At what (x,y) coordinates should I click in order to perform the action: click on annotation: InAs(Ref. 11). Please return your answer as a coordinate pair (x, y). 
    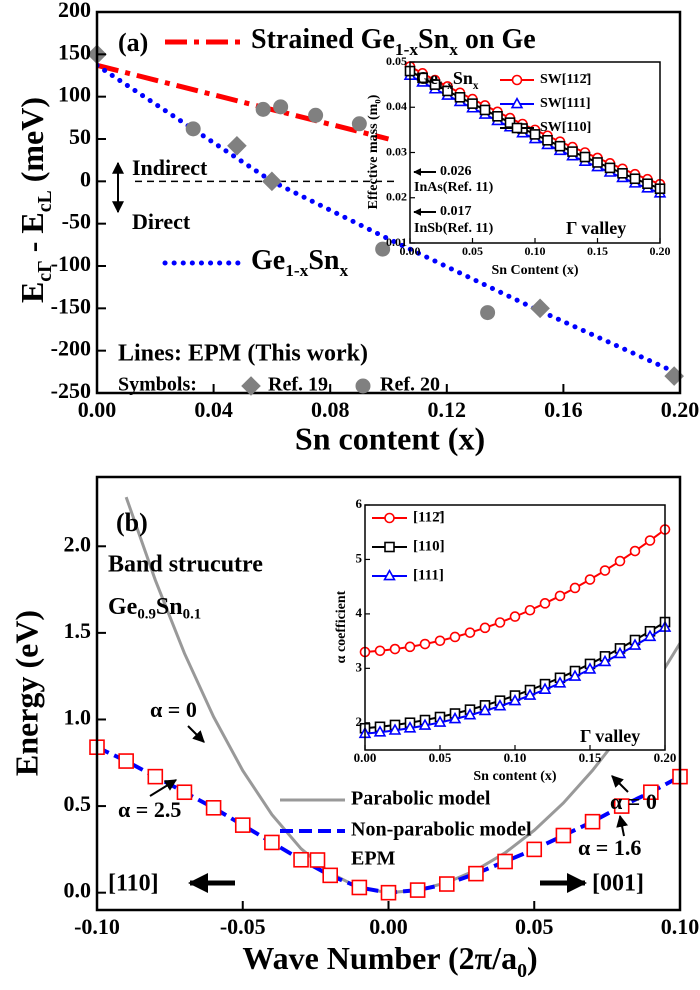
    Looking at the image, I should click on (454, 187).